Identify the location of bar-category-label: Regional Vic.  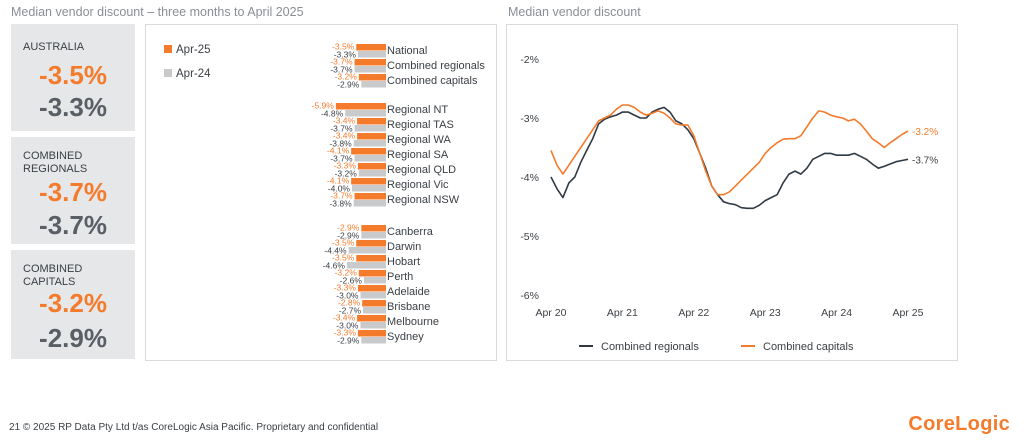
(418, 185).